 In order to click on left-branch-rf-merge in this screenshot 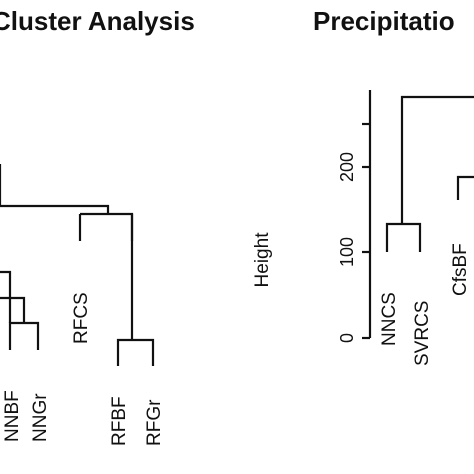, I will do `click(107, 226)`.